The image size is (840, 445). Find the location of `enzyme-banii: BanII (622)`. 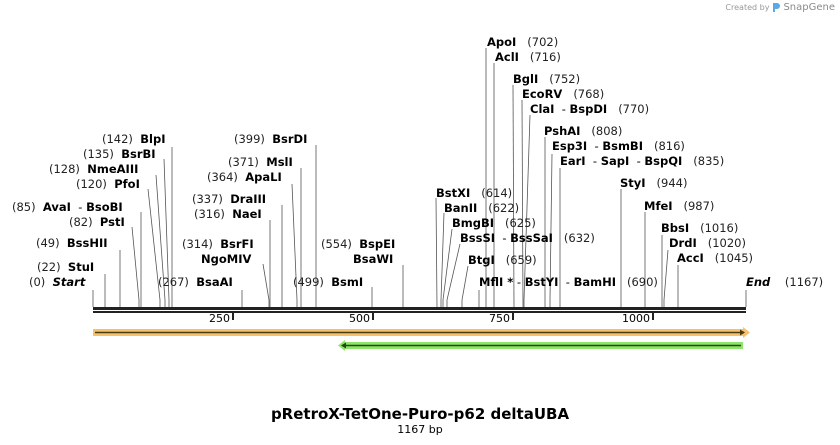

enzyme-banii: BanII (622) is located at coordinates (482, 208).